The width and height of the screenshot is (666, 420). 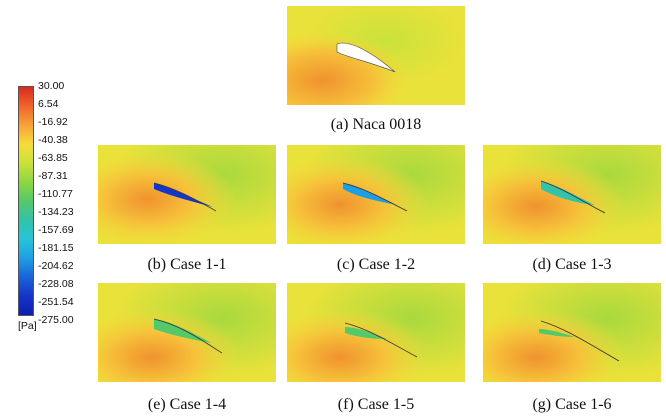 What do you see at coordinates (56, 284) in the screenshot?
I see `colorbar-label: -228.08` at bounding box center [56, 284].